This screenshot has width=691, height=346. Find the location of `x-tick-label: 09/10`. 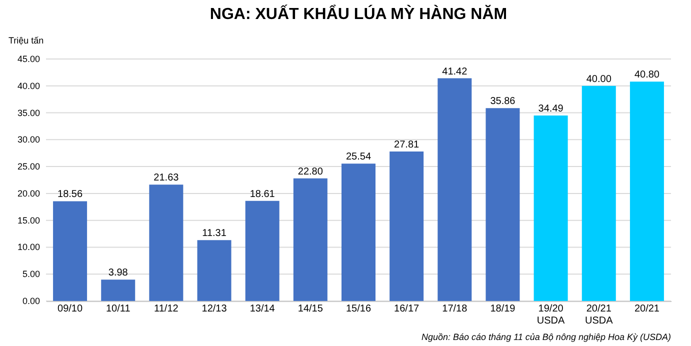

x-tick-label: 09/10 is located at coordinates (70, 309).